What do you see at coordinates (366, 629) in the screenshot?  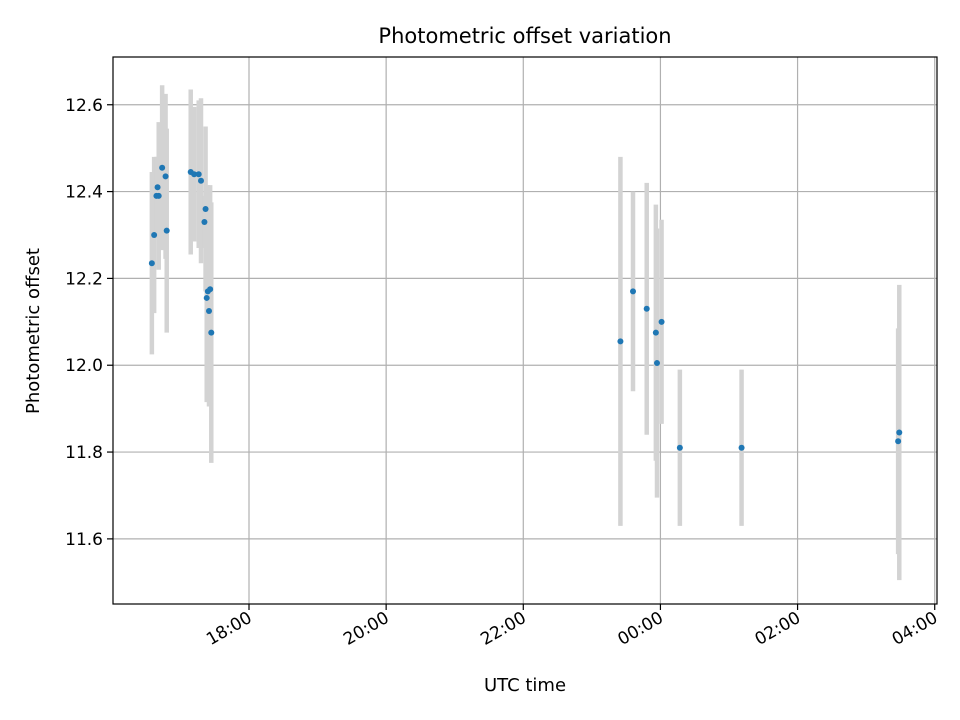 I see `x-tick-label: 20:00` at bounding box center [366, 629].